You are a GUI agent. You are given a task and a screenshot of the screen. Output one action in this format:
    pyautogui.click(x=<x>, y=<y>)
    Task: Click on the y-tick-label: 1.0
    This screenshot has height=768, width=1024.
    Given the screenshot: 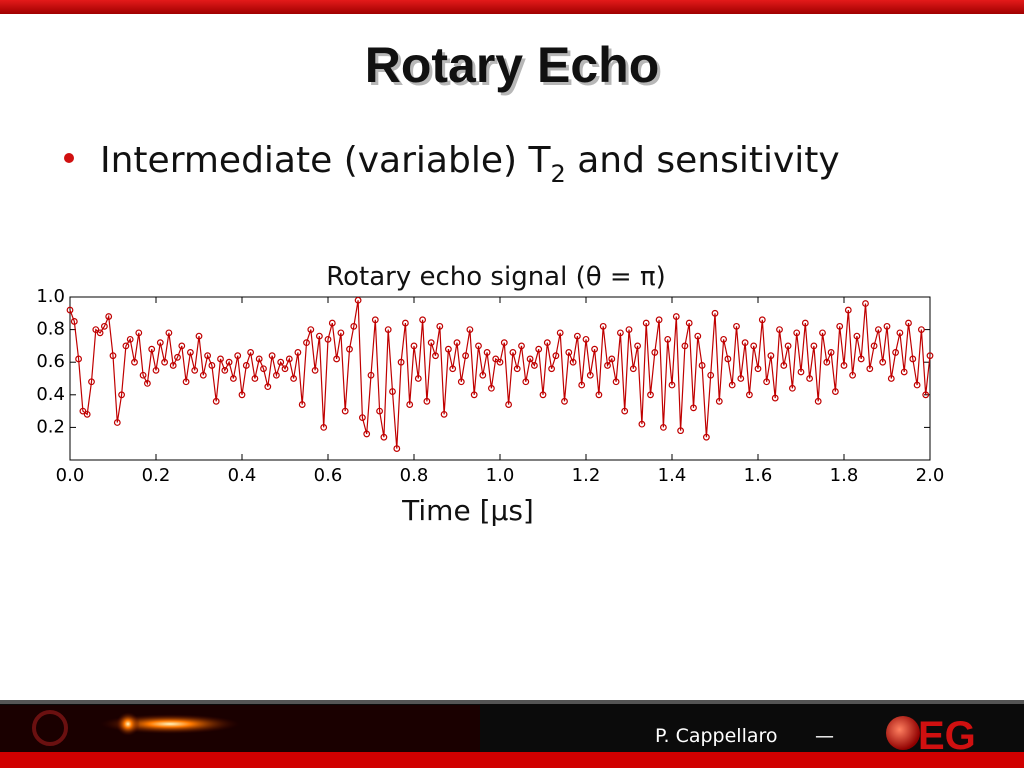 What is the action you would take?
    pyautogui.click(x=50, y=296)
    